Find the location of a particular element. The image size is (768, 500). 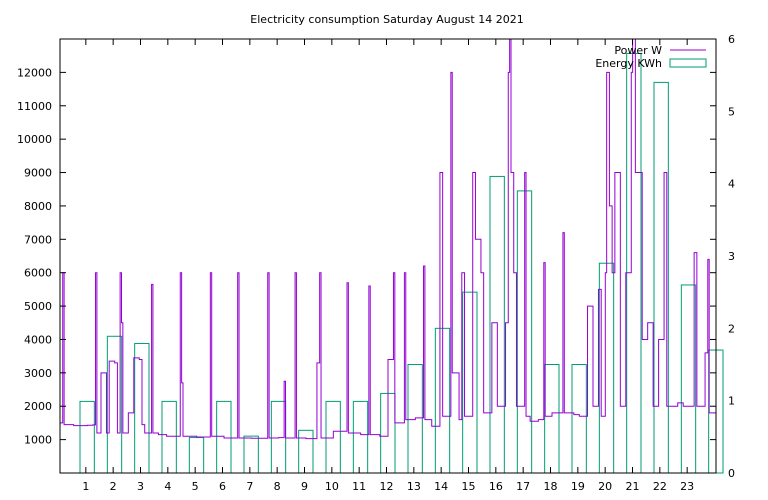

x-tick-label: 6 is located at coordinates (222, 486).